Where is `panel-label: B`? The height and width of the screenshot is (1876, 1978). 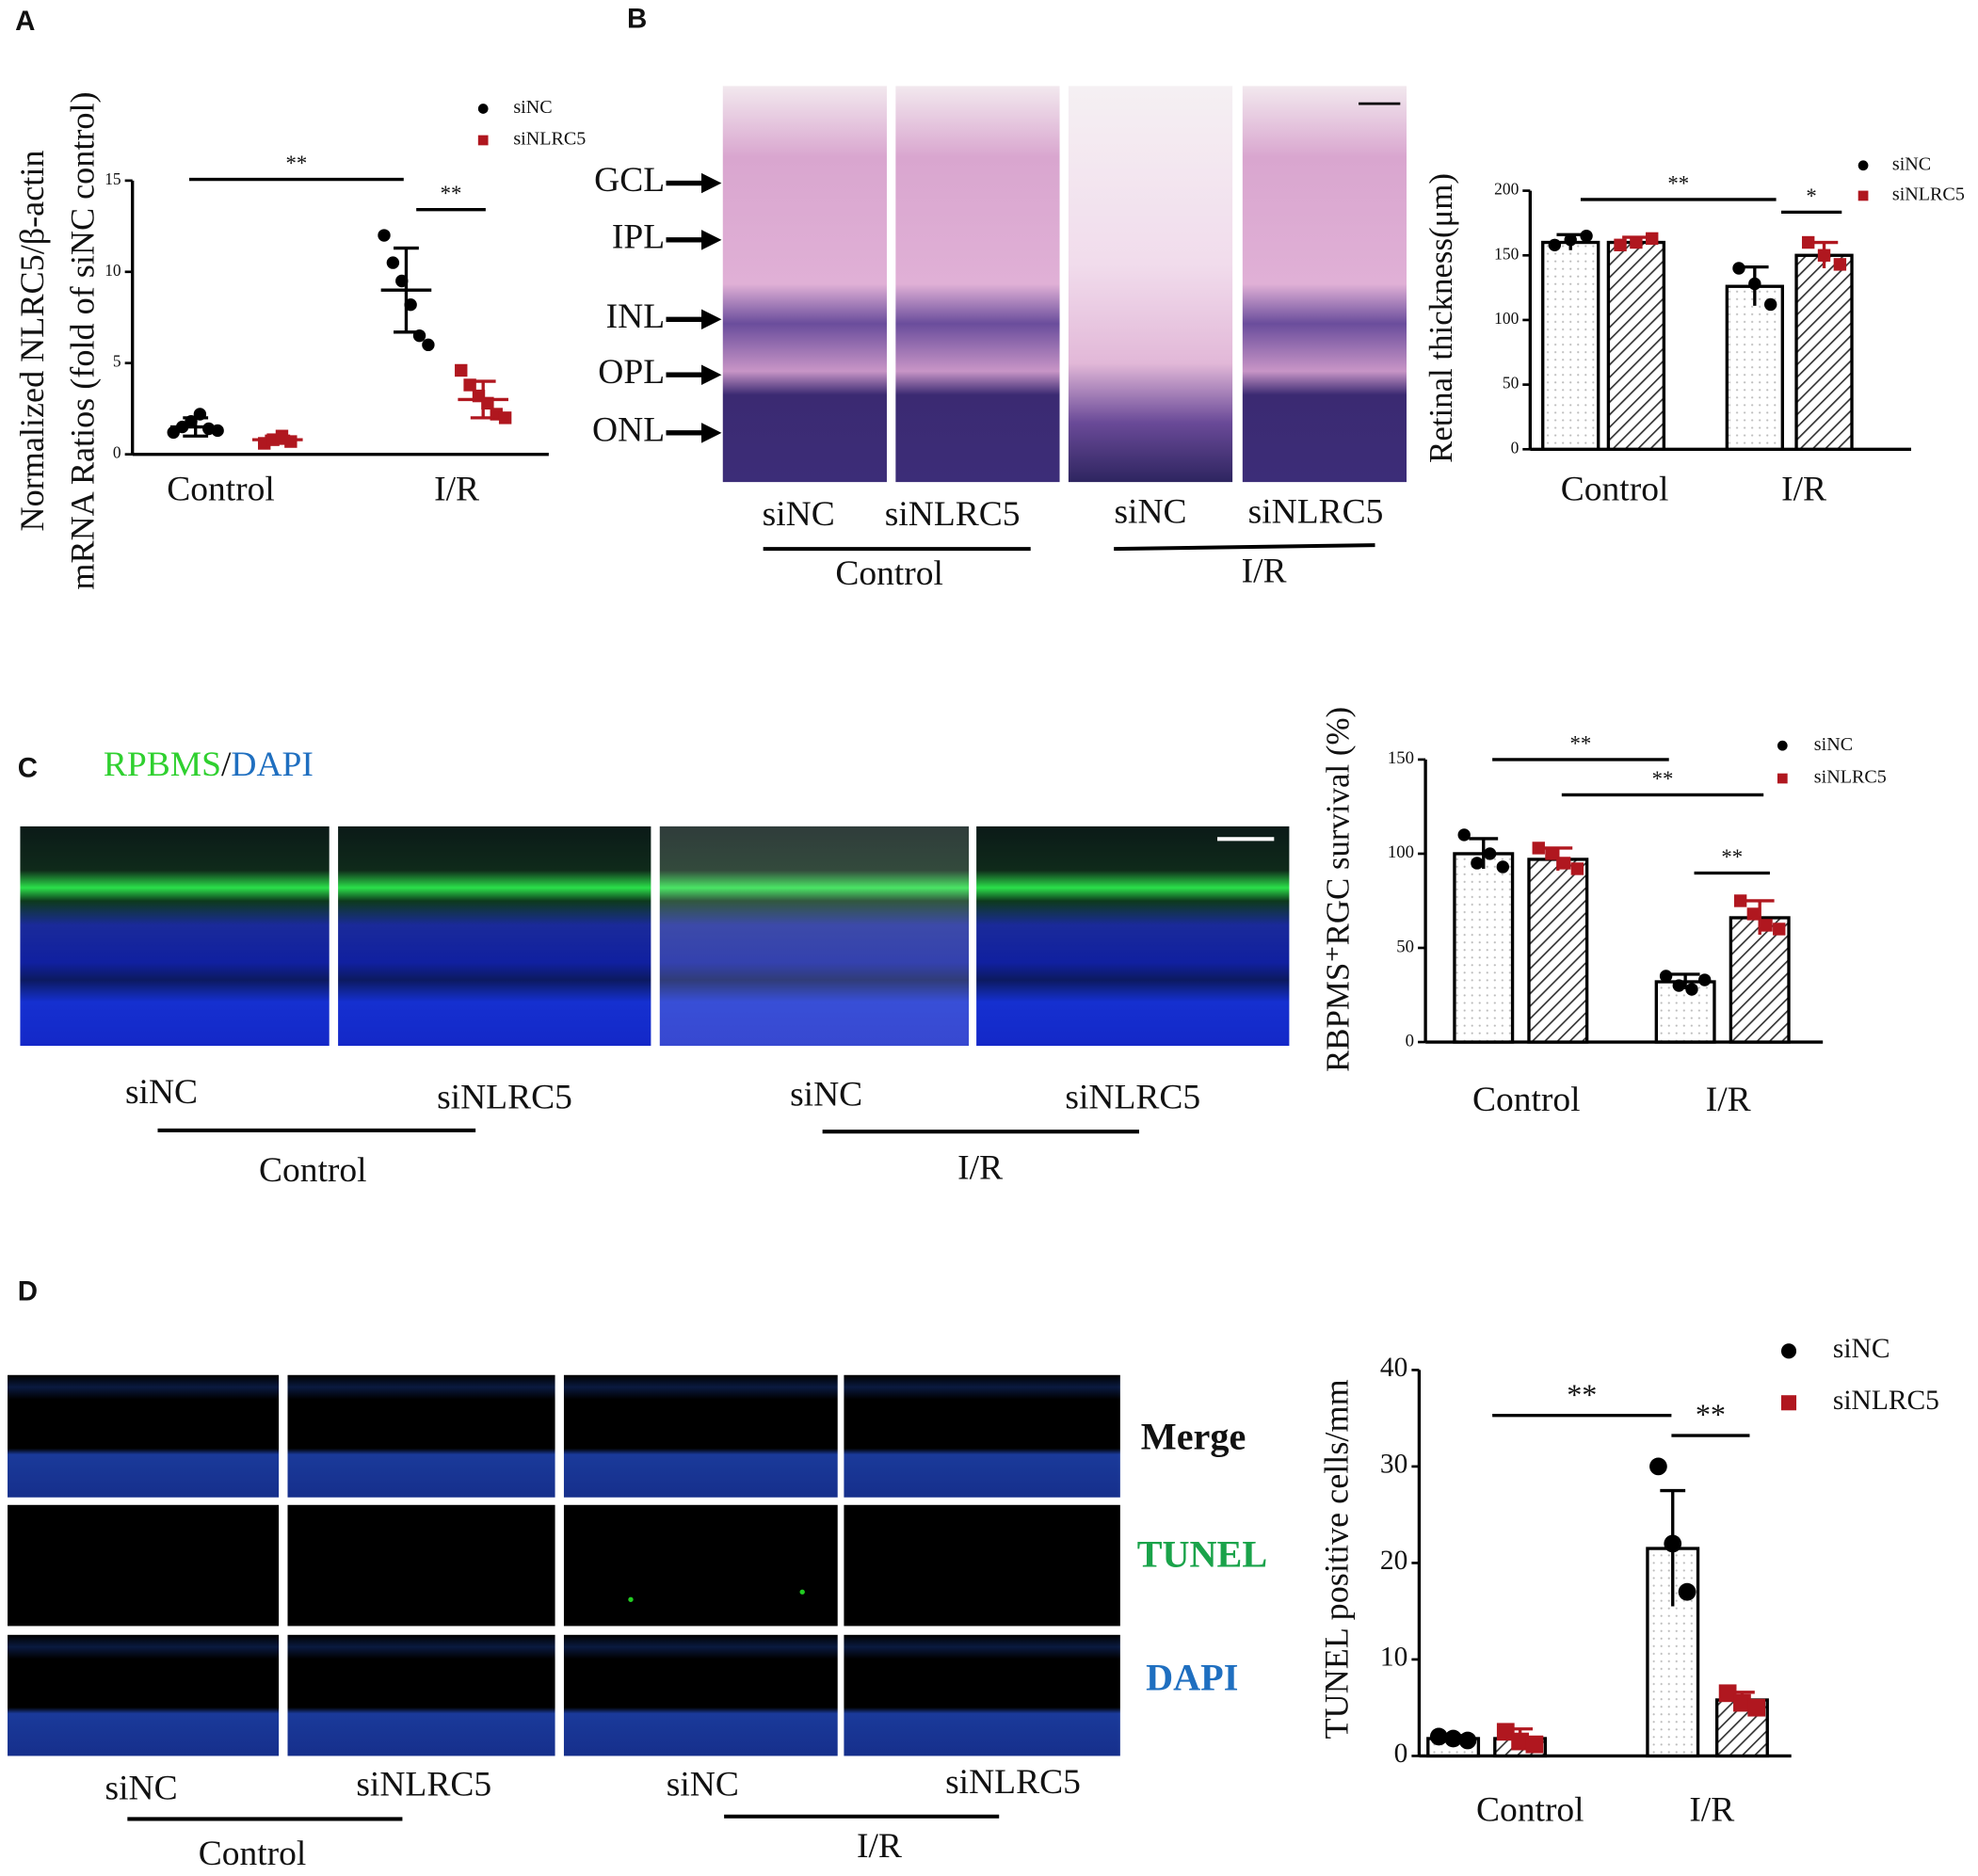 panel-label: B is located at coordinates (637, 18).